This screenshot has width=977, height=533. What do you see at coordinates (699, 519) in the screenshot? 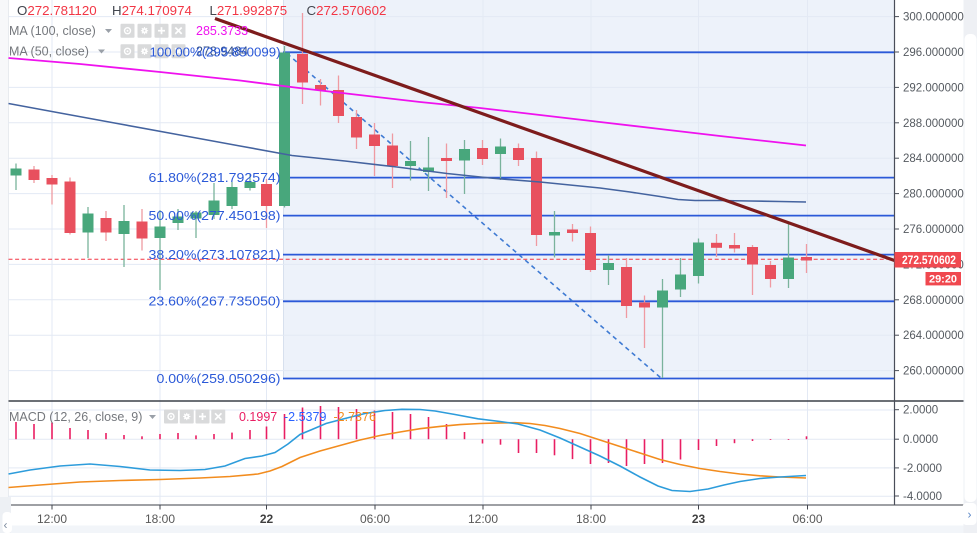
I see `svg-text: 23` at bounding box center [699, 519].